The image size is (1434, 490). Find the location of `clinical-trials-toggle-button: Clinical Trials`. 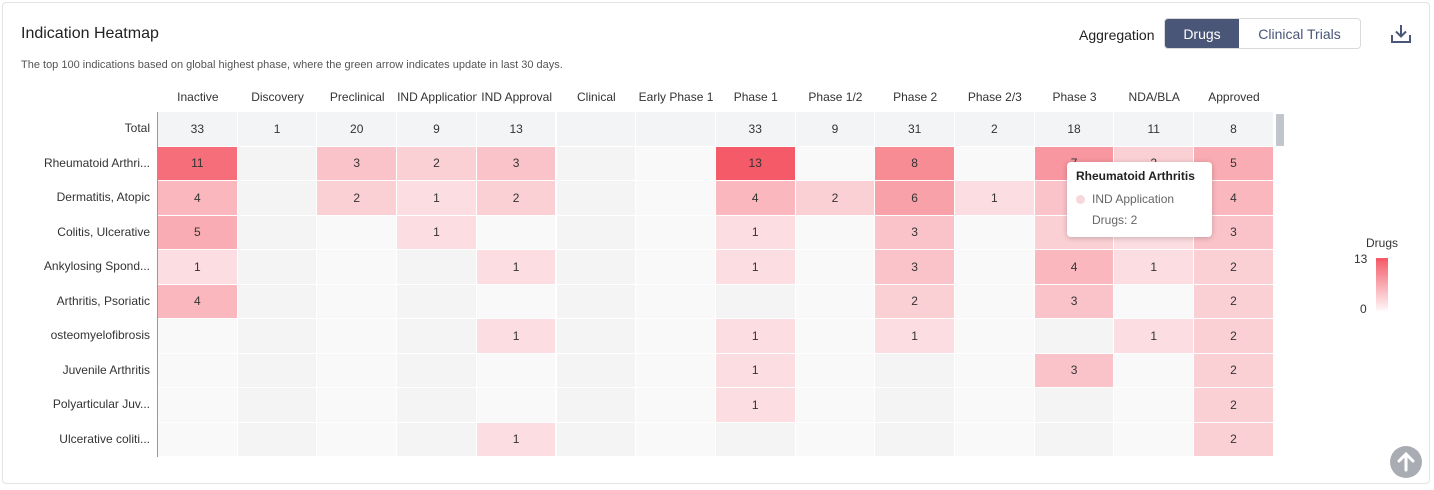

clinical-trials-toggle-button: Clinical Trials is located at coordinates (1299, 33).